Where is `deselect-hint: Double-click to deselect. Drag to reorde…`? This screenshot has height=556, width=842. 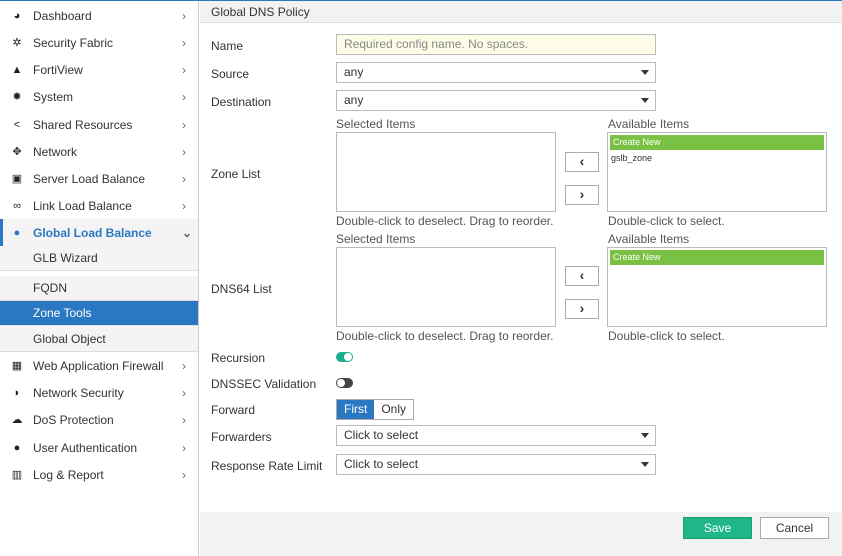 deselect-hint: Double-click to deselect. Drag to reorde… is located at coordinates (445, 336).